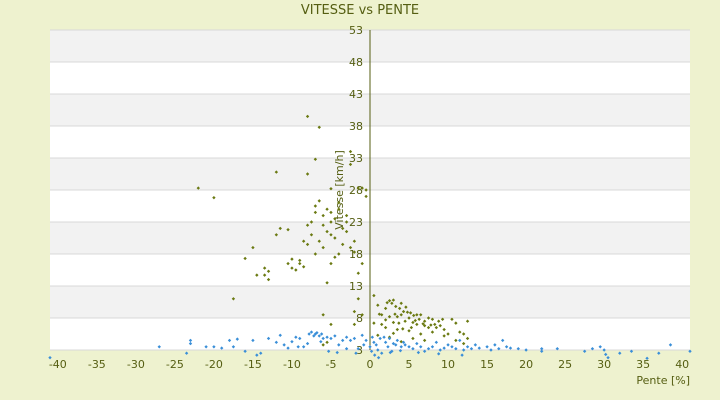  Describe the element at coordinates (339, 190) in the screenshot. I see `y-axis-title: Vitesse [km/h]` at that location.